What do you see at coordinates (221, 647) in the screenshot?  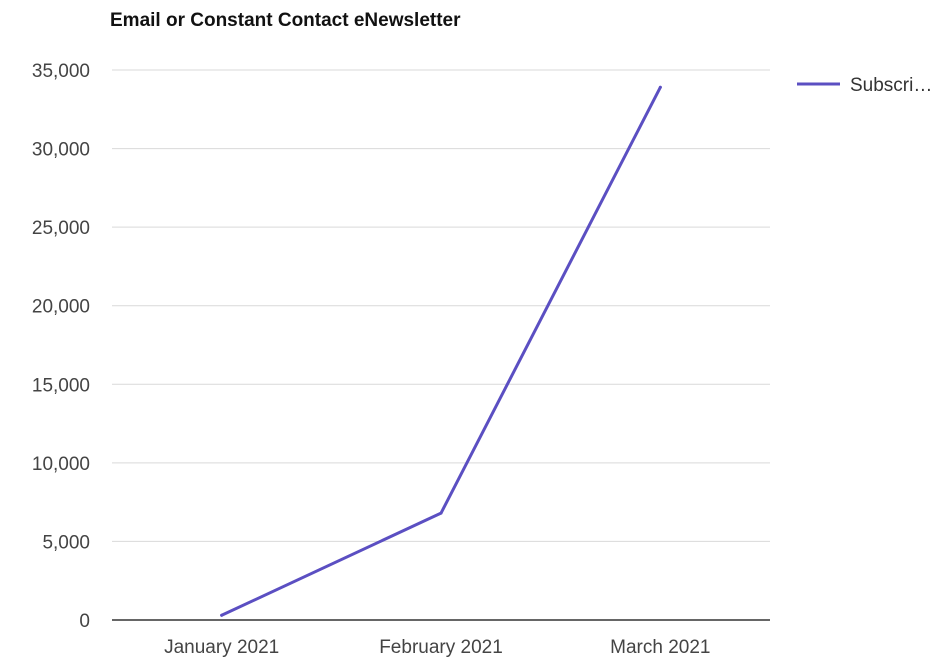 I see `x-tick-label: January 2021` at bounding box center [221, 647].